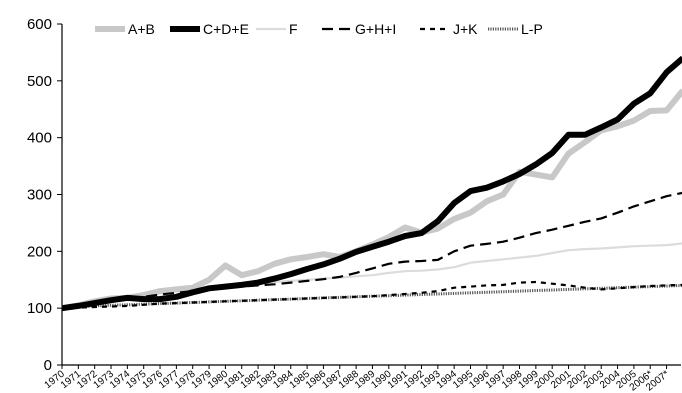  I want to click on legend-label: L-P, so click(532, 29).